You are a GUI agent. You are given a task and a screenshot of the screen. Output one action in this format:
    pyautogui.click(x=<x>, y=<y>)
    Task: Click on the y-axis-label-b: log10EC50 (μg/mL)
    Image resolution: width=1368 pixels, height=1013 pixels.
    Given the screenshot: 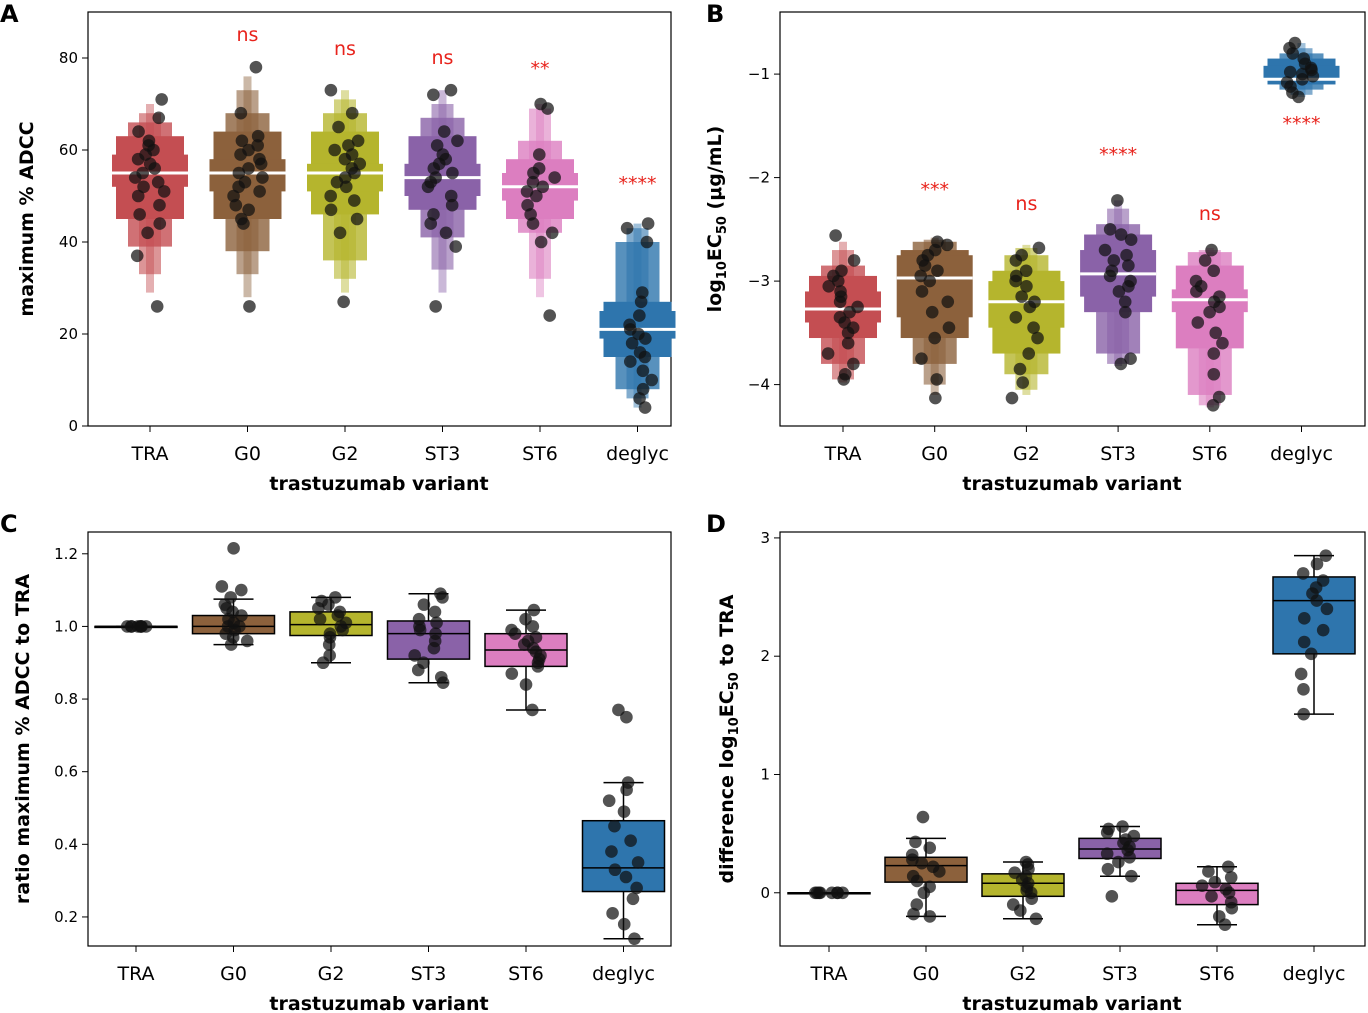 What is the action you would take?
    pyautogui.click(x=717, y=219)
    